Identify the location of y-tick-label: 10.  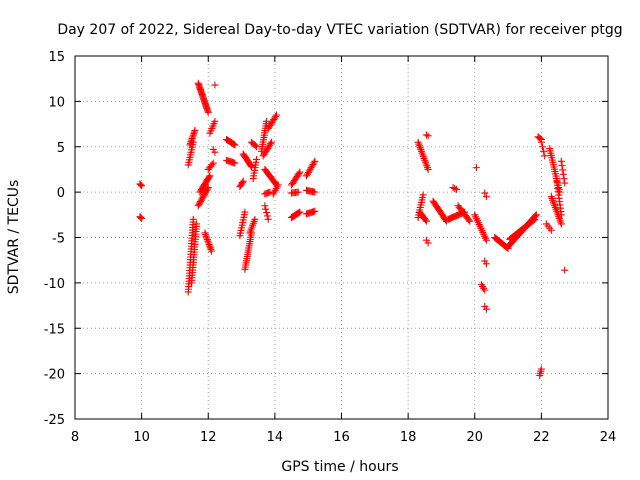
(56, 102).